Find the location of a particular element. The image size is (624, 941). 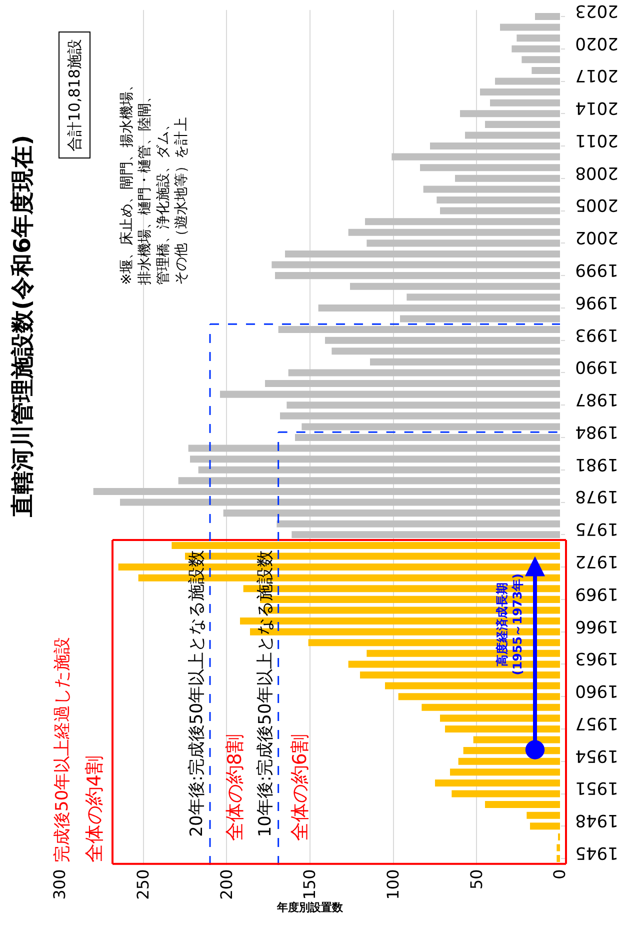

x-tick-label: 100 is located at coordinates (393, 884).